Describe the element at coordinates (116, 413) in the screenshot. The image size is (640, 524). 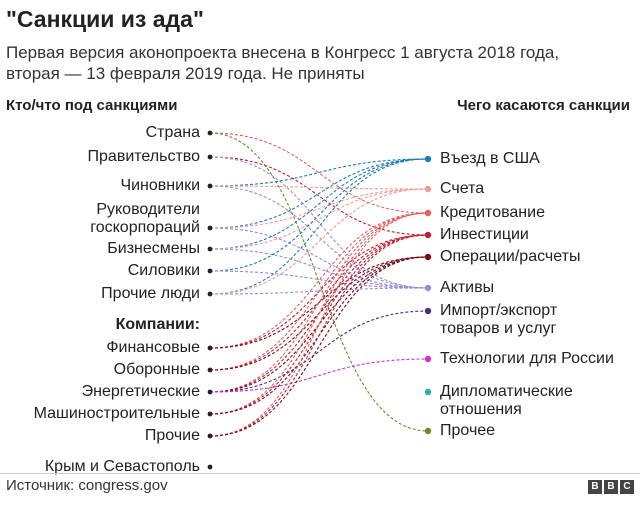
I see `left-node-label: Машиностроительные` at that location.